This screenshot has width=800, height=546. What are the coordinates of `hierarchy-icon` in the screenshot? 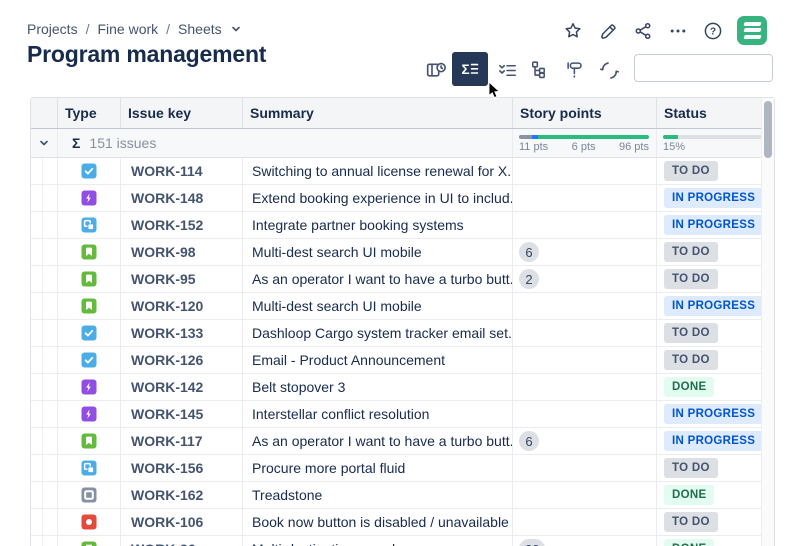 It's located at (541, 70).